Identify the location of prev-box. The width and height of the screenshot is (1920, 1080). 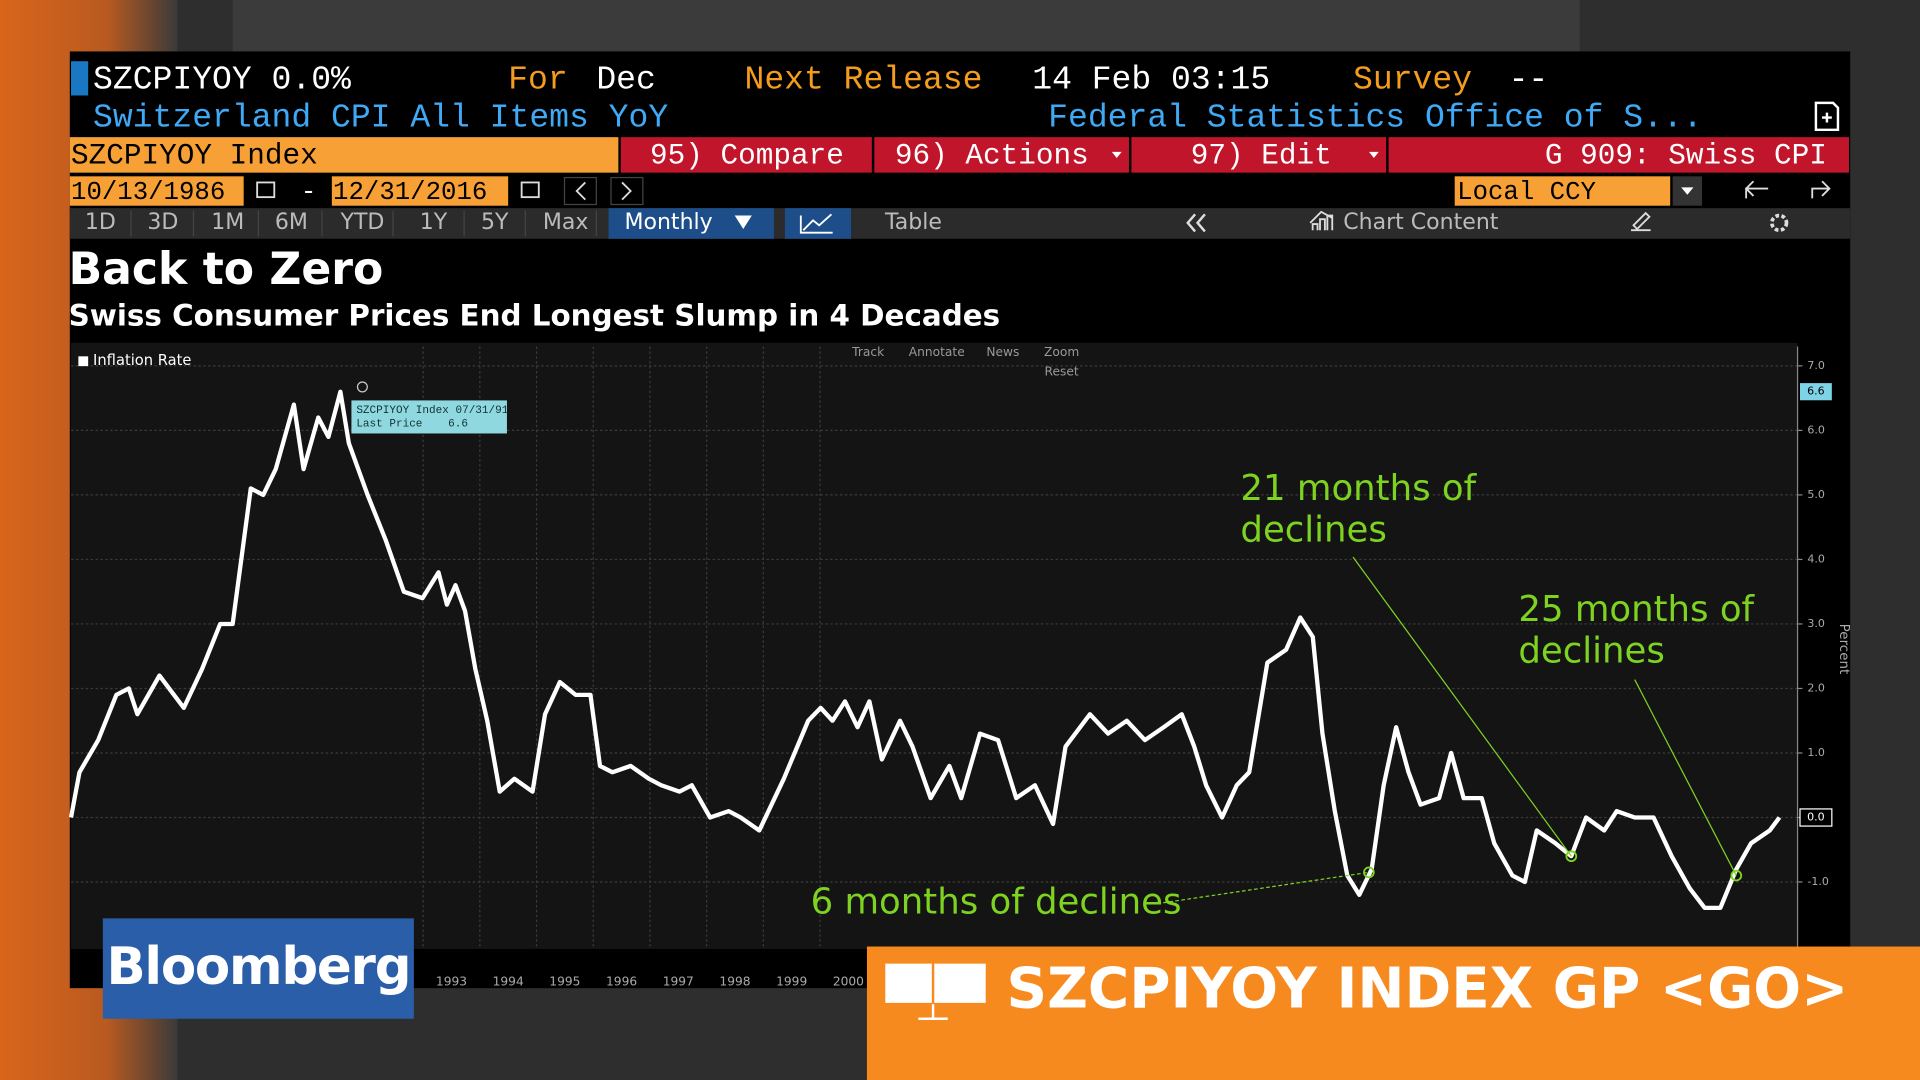
(580, 191).